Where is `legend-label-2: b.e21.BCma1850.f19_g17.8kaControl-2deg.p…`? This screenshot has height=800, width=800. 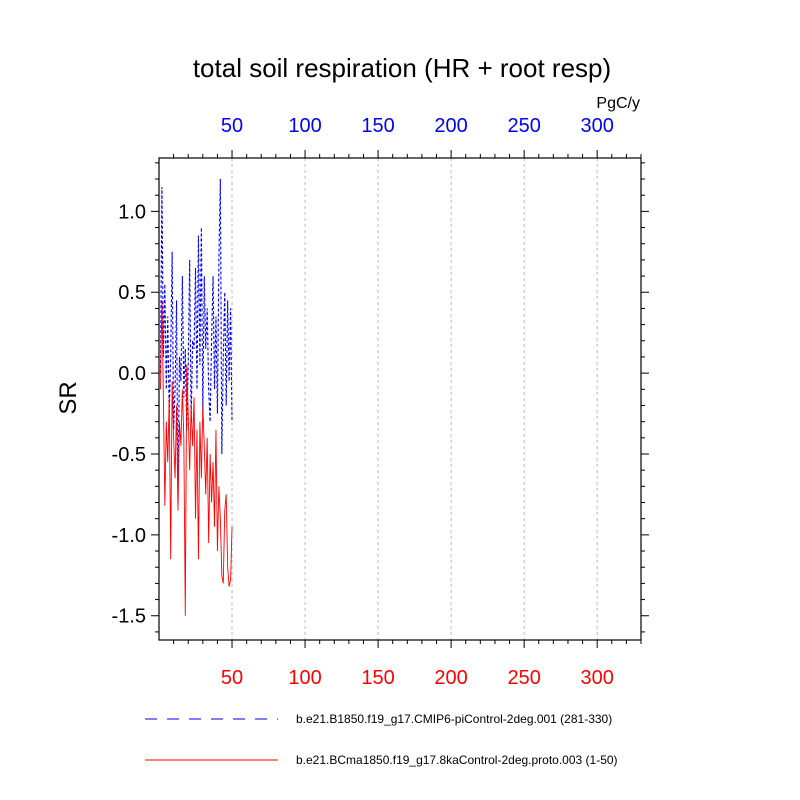 legend-label-2: b.e21.BCma1850.f19_g17.8kaControl-2deg.p… is located at coordinates (457, 760).